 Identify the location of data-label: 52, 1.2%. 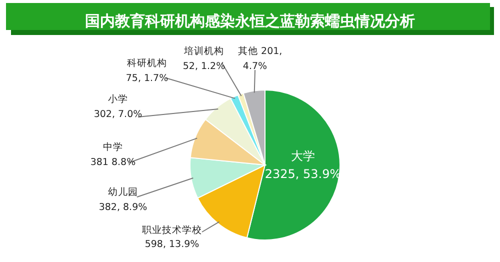
(204, 66).